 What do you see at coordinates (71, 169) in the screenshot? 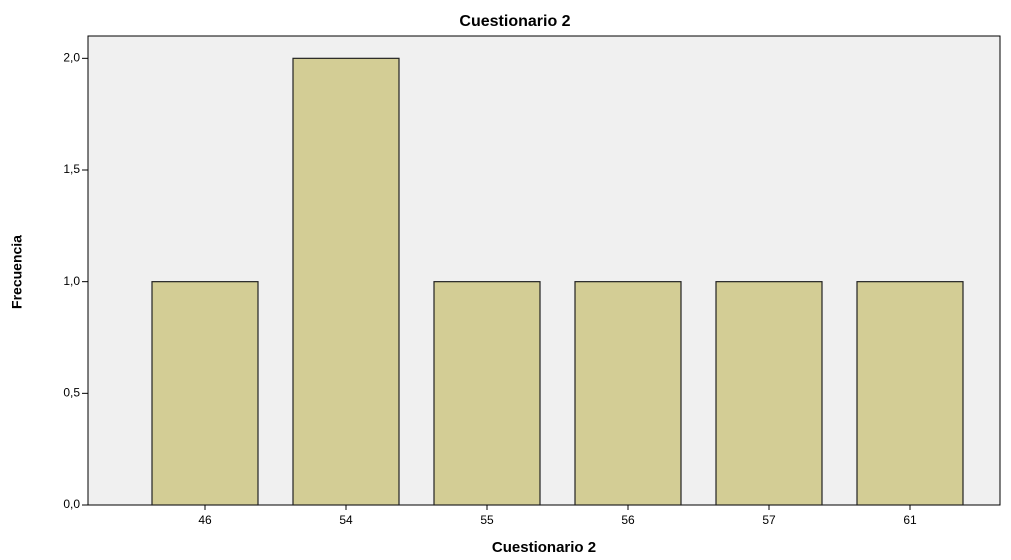
I see `y-tick-label: 1,5` at bounding box center [71, 169].